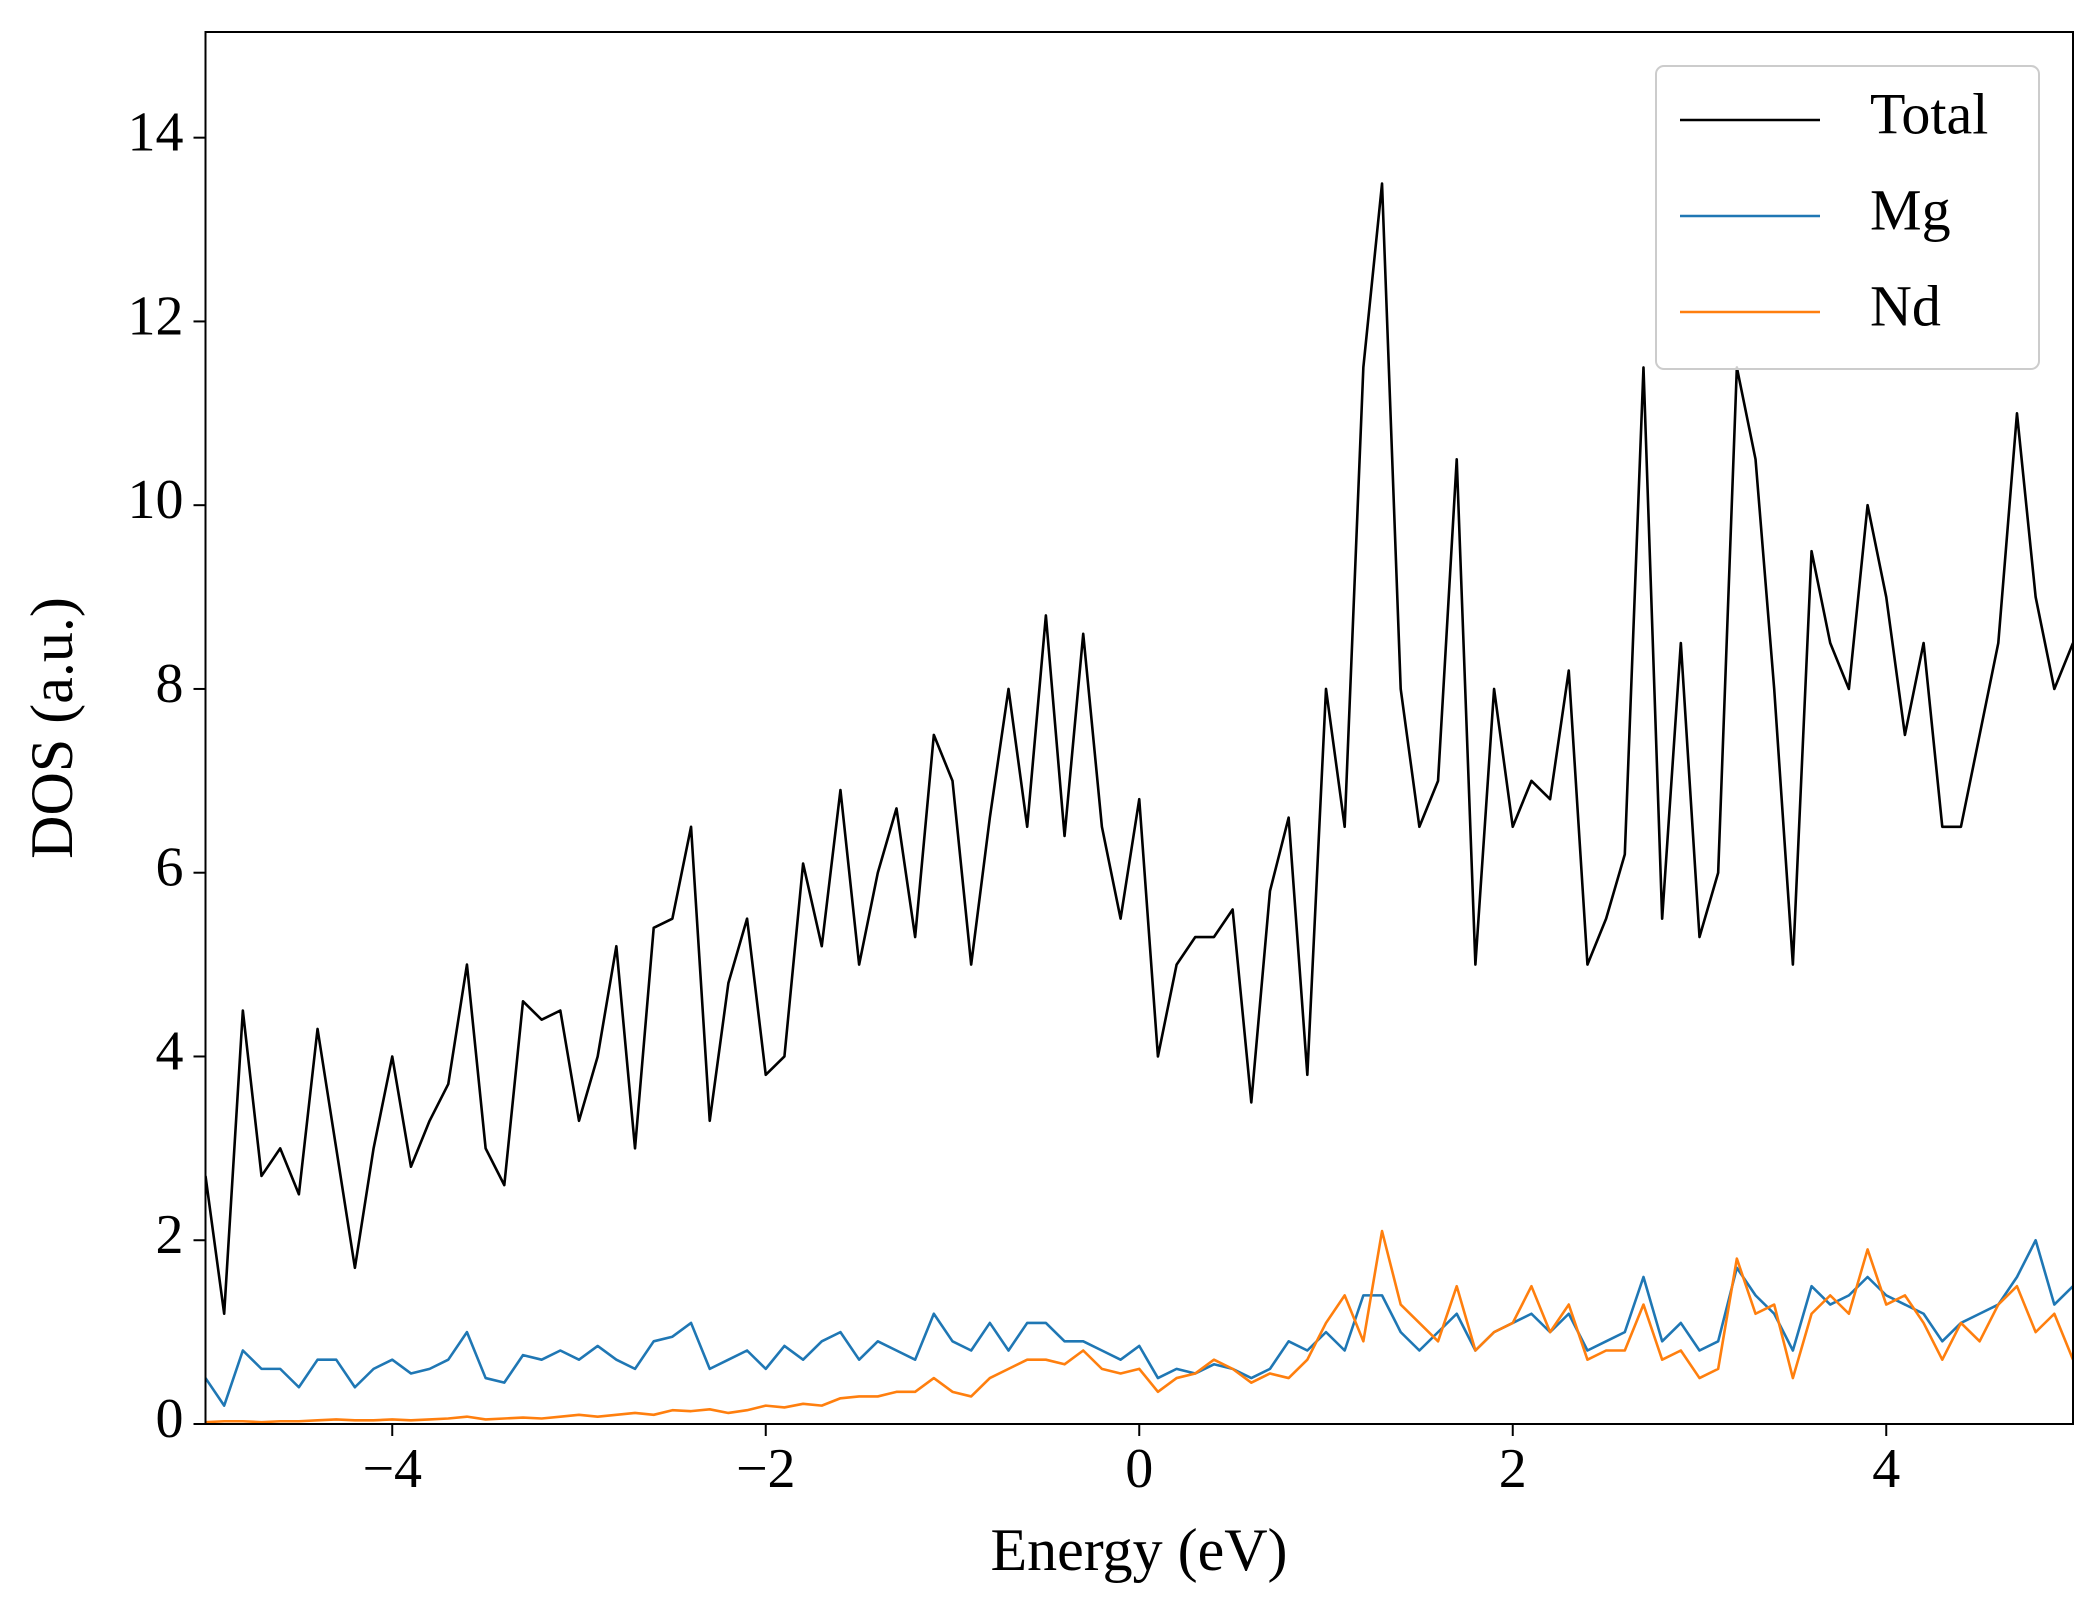  Describe the element at coordinates (766, 1469) in the screenshot. I see `x-tick-label: −2` at that location.